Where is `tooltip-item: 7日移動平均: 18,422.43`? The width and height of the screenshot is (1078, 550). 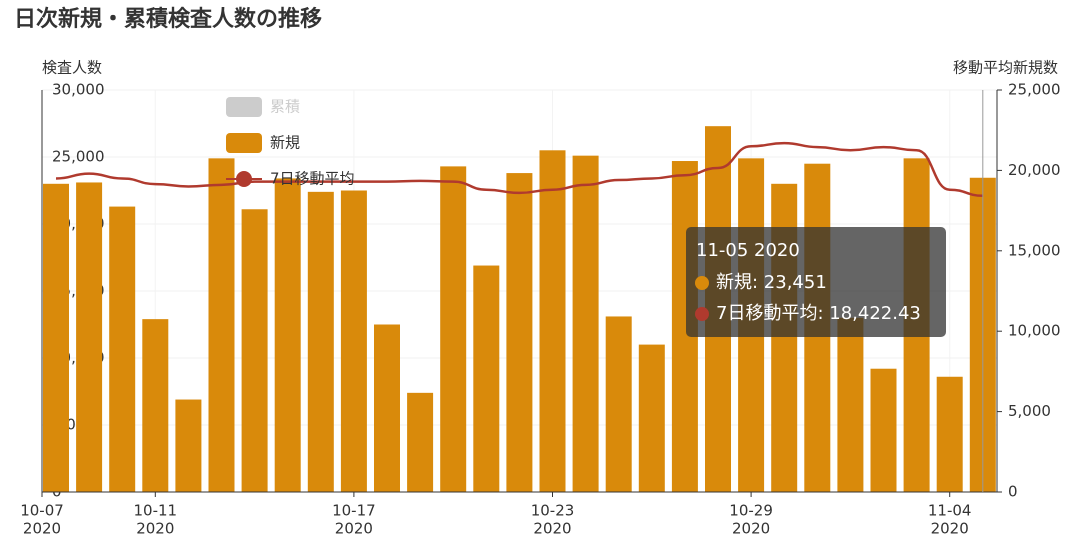 tooltip-item: 7日移動平均: 18,422.43 is located at coordinates (818, 313).